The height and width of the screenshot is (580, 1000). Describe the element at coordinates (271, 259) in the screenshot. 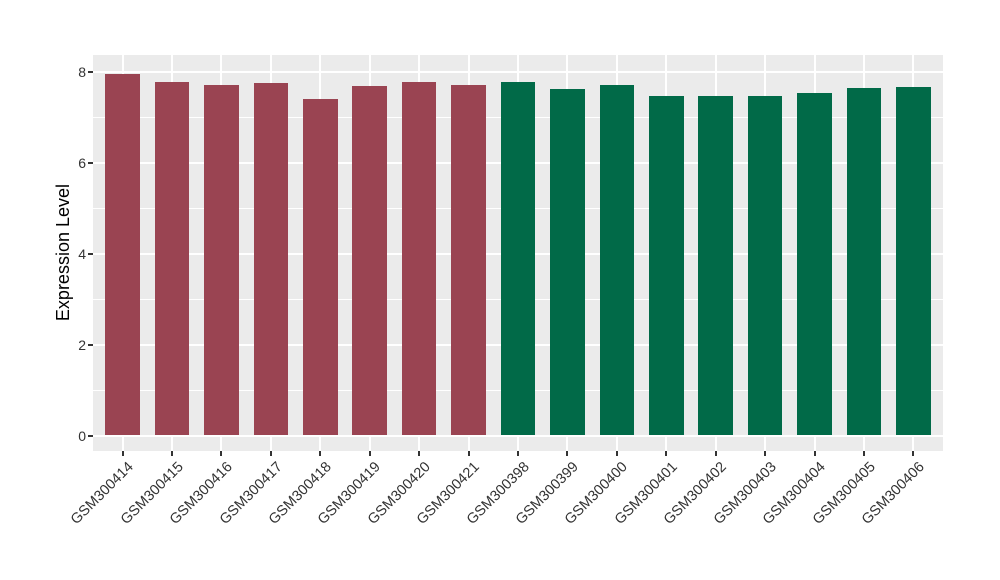

I see `bar-GSM300417` at that location.